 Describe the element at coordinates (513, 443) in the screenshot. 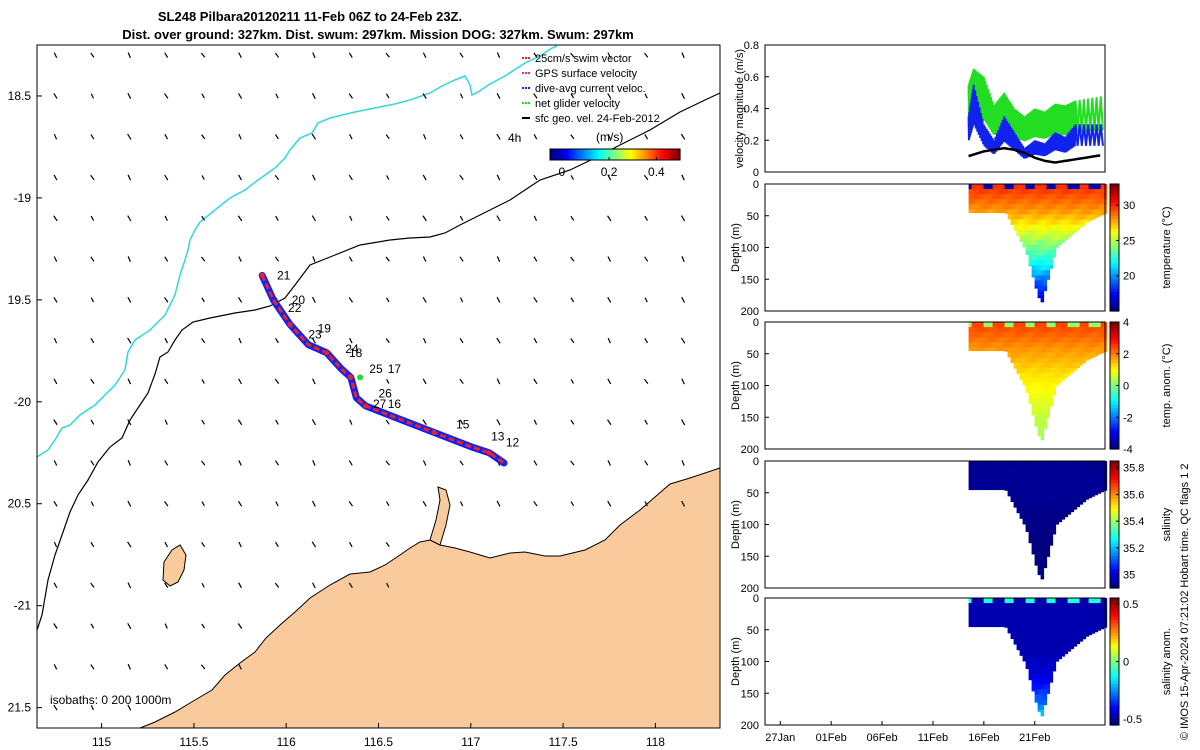

I see `day-label: 12` at that location.